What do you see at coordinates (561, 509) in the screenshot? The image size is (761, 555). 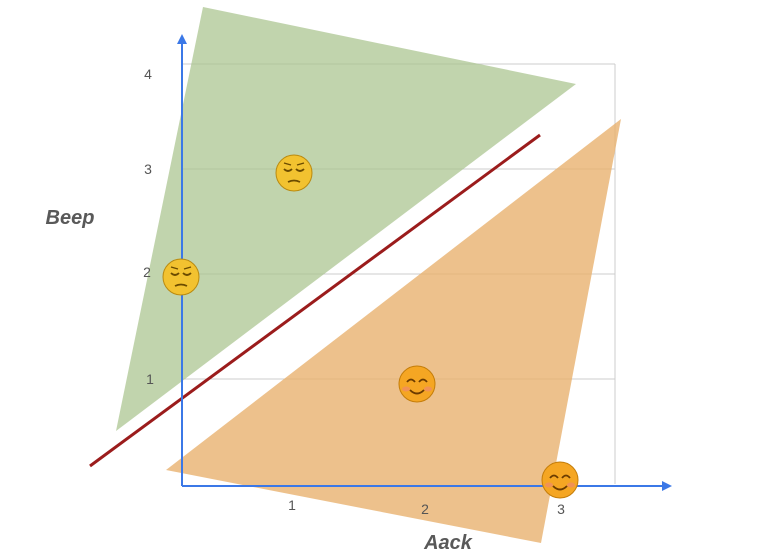 I see `x-tick-3: 3` at bounding box center [561, 509].